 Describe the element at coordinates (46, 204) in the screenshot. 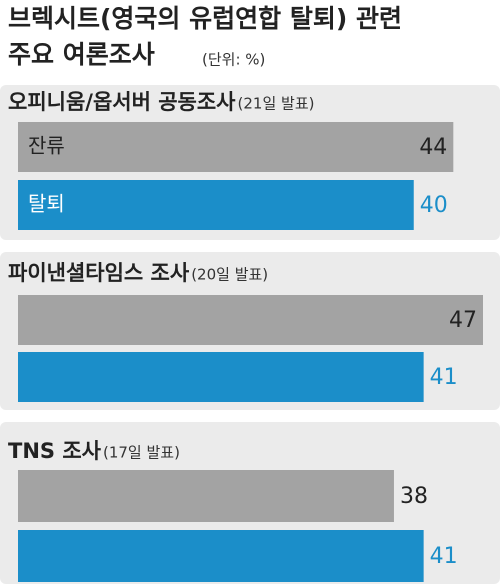

I see `category-label: 탈퇴` at that location.